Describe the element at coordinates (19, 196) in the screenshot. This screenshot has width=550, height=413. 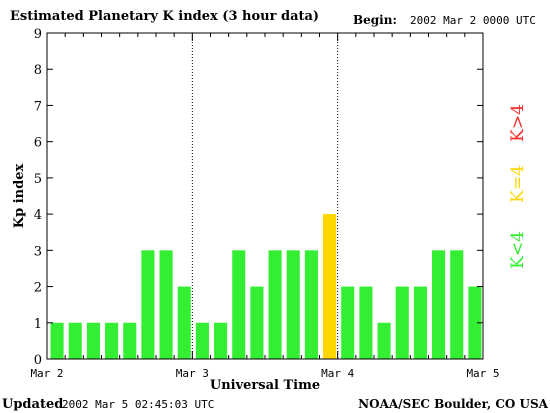
I see `y-axis-title: Kp index` at that location.